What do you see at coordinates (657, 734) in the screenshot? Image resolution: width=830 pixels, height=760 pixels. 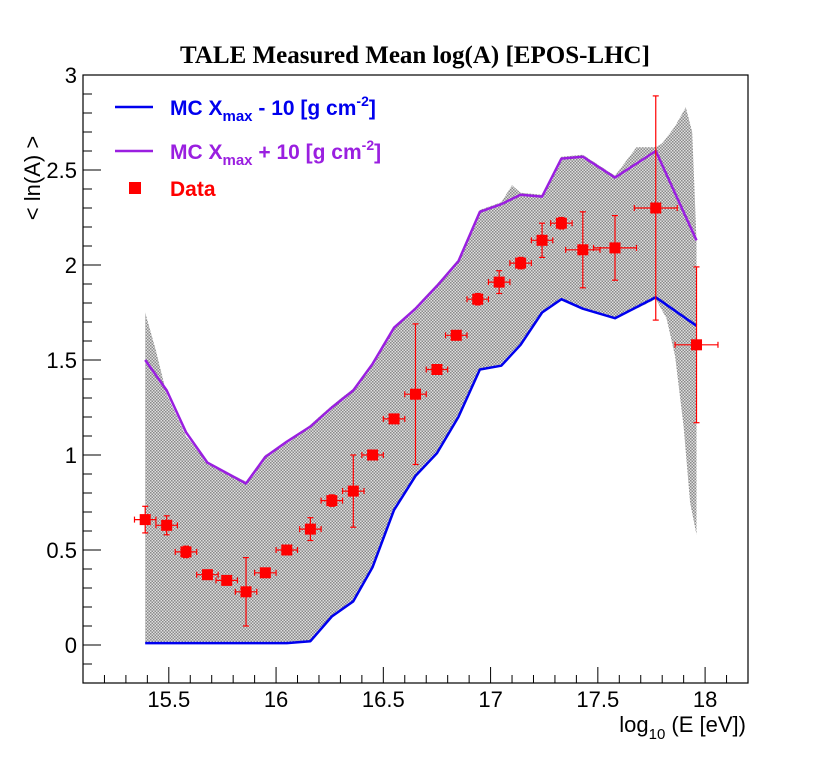 I see `x-axis-label-sub: 10` at bounding box center [657, 734].